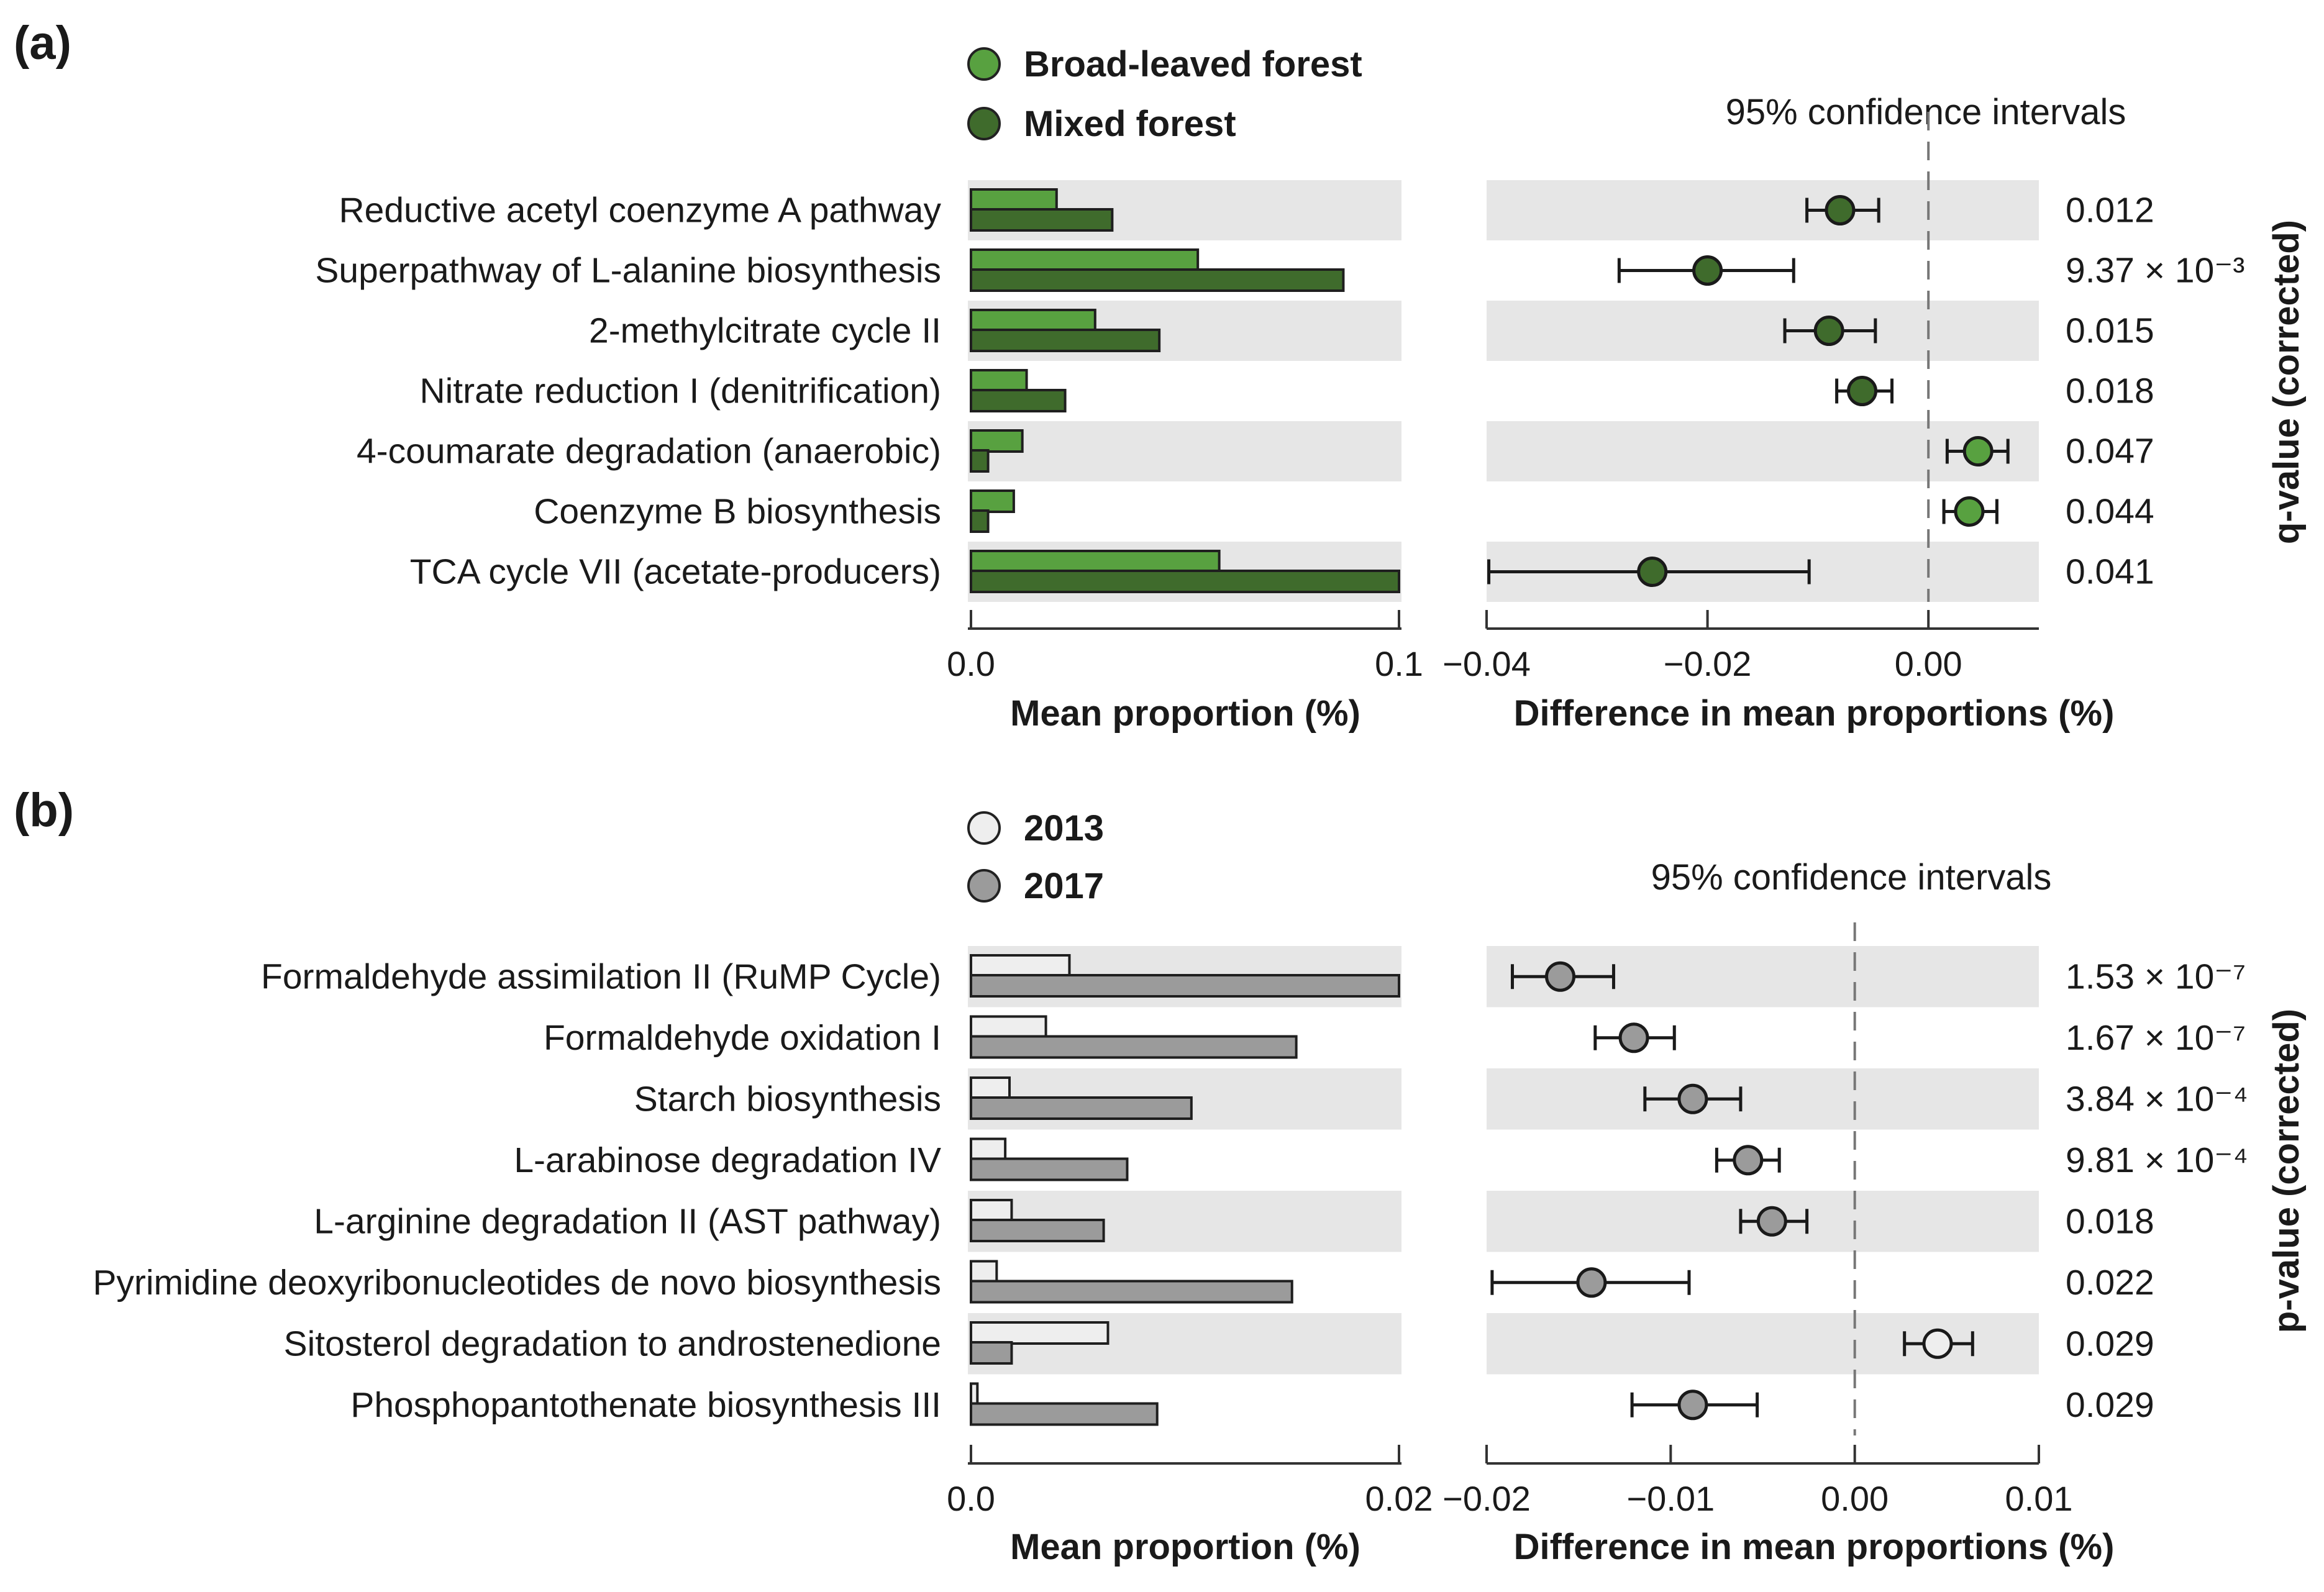 This screenshot has width=2324, height=1592. What do you see at coordinates (1130, 124) in the screenshot?
I see `legend-label-2: Mixed forest` at bounding box center [1130, 124].